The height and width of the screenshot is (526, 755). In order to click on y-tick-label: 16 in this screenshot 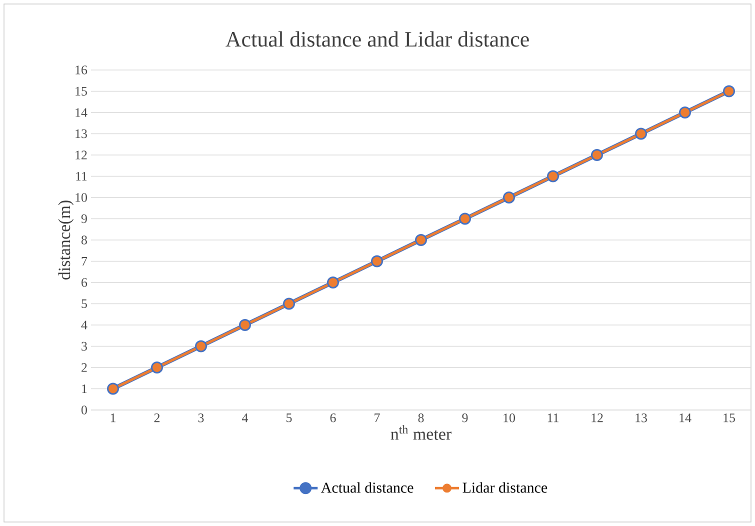, I will do `click(82, 70)`.